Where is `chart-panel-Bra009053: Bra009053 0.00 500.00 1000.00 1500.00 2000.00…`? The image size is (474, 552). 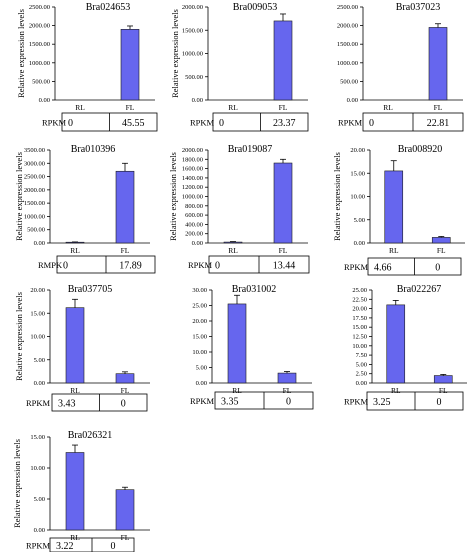
chart-panel-Bra009053: Bra009053 0.00 500.00 1000.00 1500.00 2000.00… is located at coordinates (239, 67).